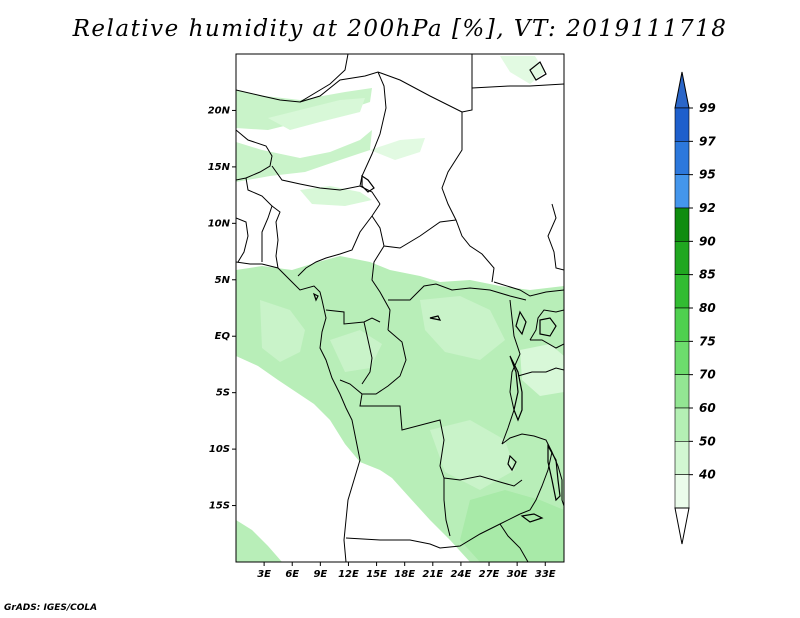 The height and width of the screenshot is (618, 800). What do you see at coordinates (682, 90) in the screenshot?
I see `colorbar-top-arrow` at bounding box center [682, 90].